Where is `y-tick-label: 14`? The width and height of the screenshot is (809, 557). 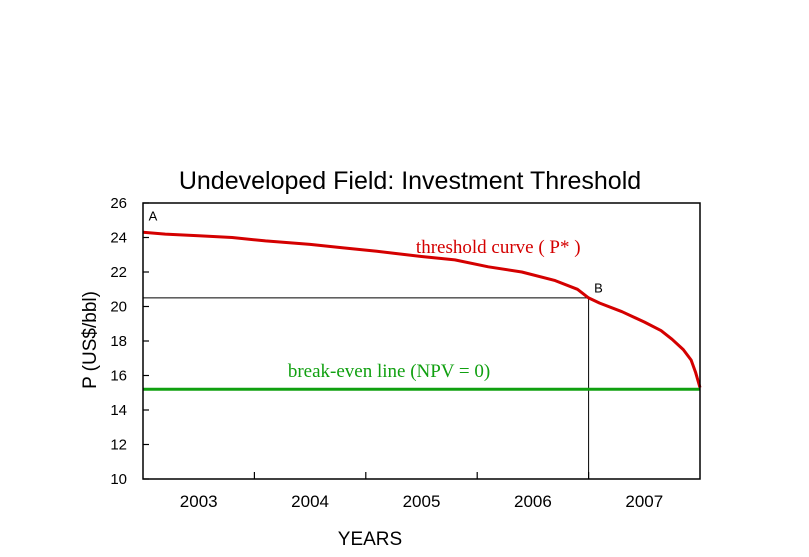 y-tick-label: 14 is located at coordinates (118, 410).